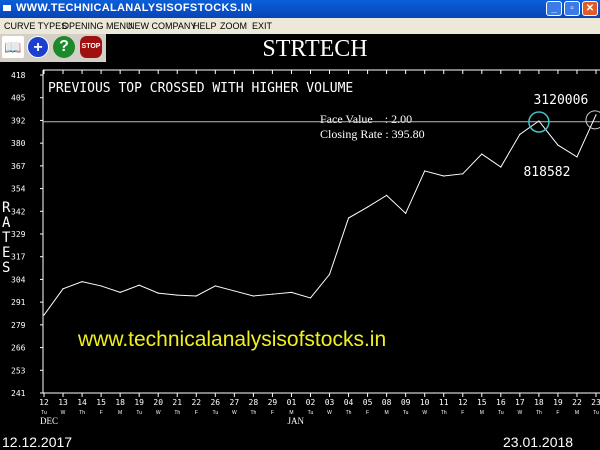 This screenshot has width=600, height=450. What do you see at coordinates (368, 402) in the screenshot?
I see `x-tick-label: 05` at bounding box center [368, 402].